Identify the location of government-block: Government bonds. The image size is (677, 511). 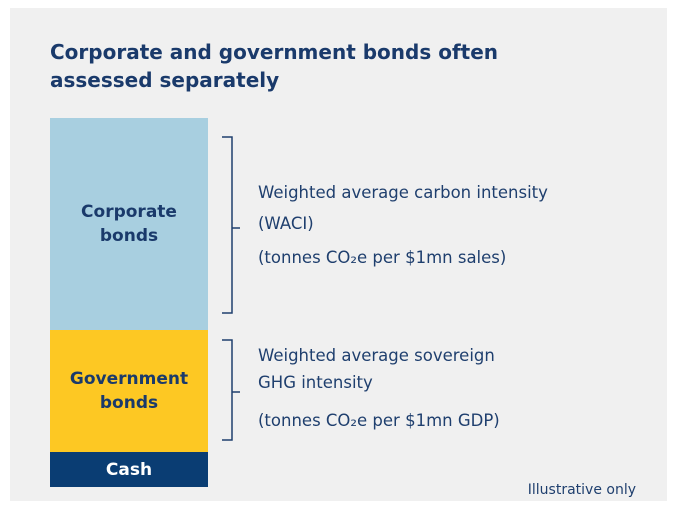
(129, 391).